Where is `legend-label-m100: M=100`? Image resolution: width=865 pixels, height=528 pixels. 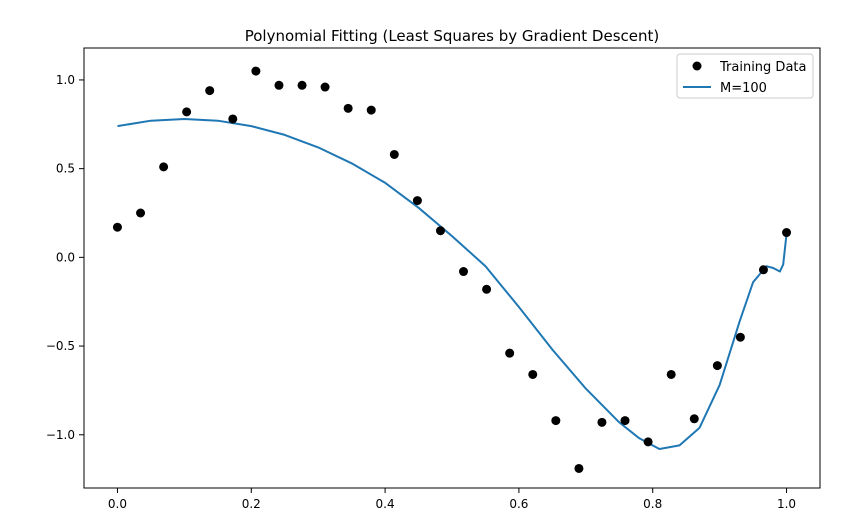
legend-label-m100: M=100 is located at coordinates (743, 88).